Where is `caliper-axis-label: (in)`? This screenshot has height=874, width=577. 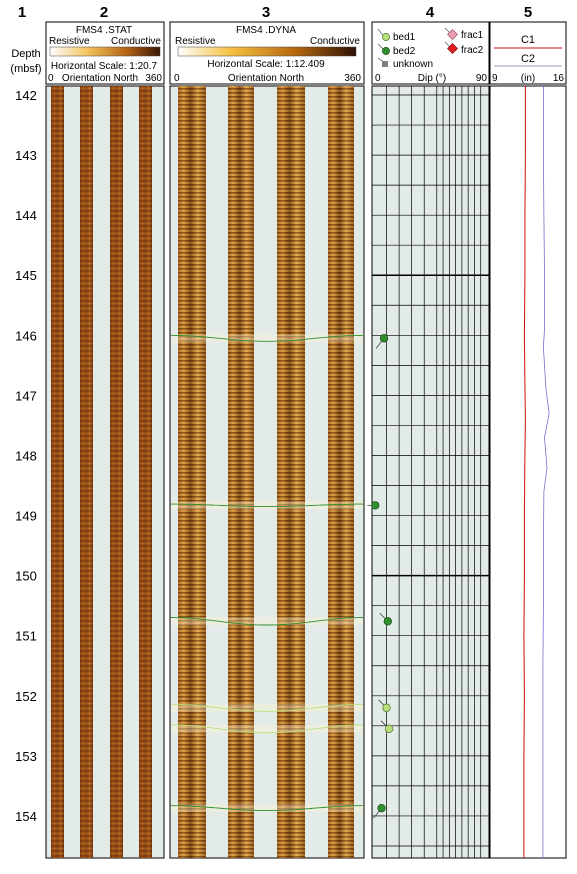 caliper-axis-label: (in) is located at coordinates (528, 78).